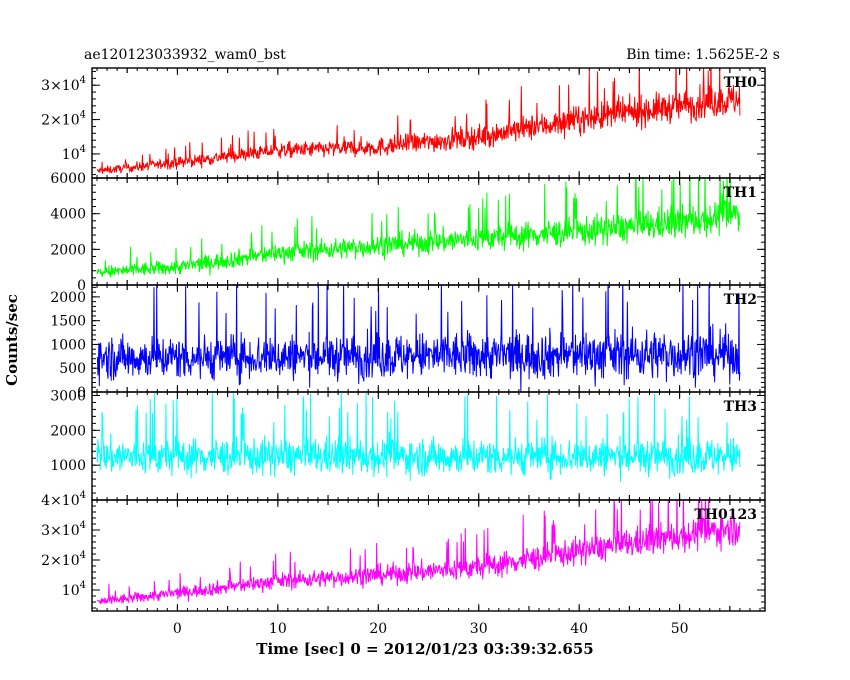 This screenshot has width=850, height=680. Describe the element at coordinates (418, 121) in the screenshot. I see `series-line-th0` at that location.